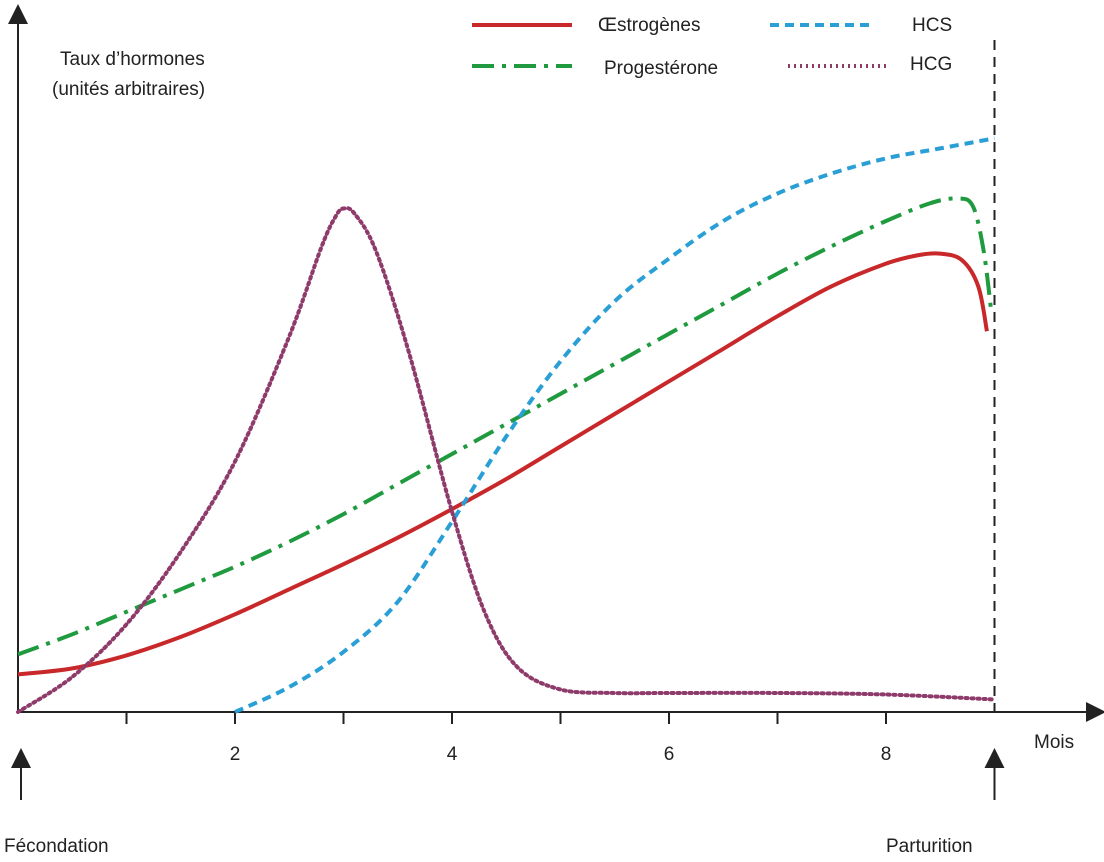  I want to click on y-axis-label-line1: Taux d’hormones, so click(132, 59).